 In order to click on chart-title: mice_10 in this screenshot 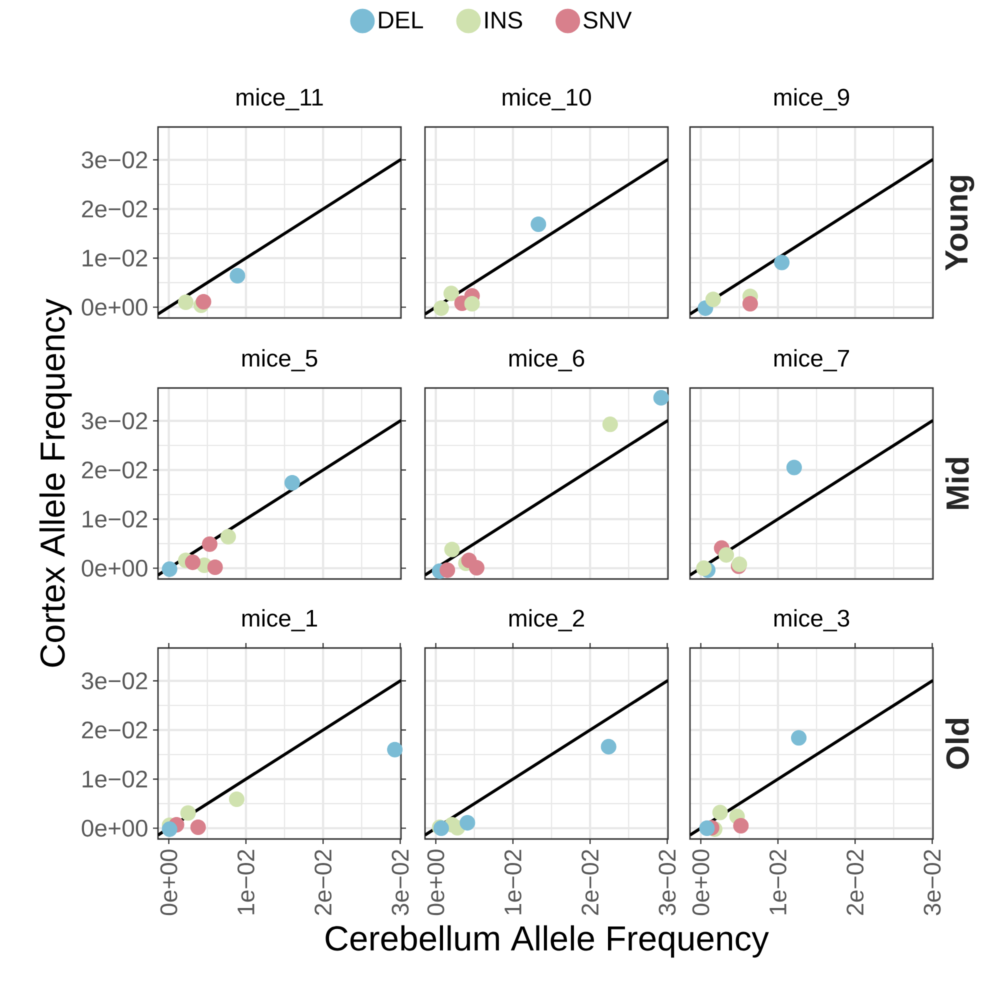, I will do `click(546, 99)`.